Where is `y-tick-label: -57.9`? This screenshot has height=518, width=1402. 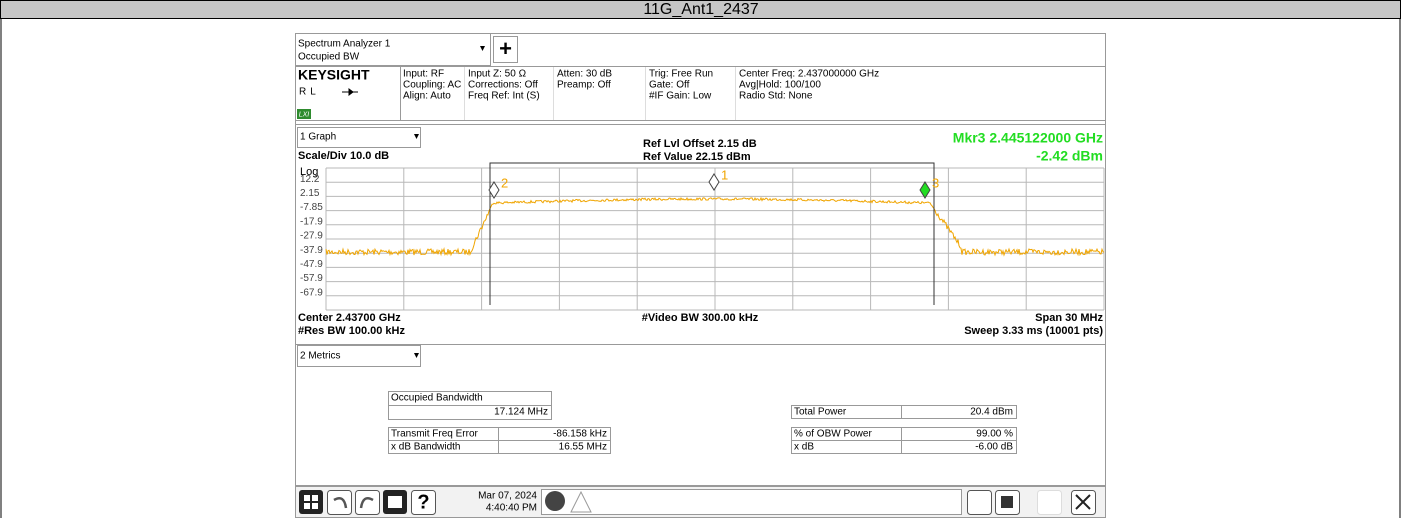 y-tick-label: -57.9 is located at coordinates (311, 278).